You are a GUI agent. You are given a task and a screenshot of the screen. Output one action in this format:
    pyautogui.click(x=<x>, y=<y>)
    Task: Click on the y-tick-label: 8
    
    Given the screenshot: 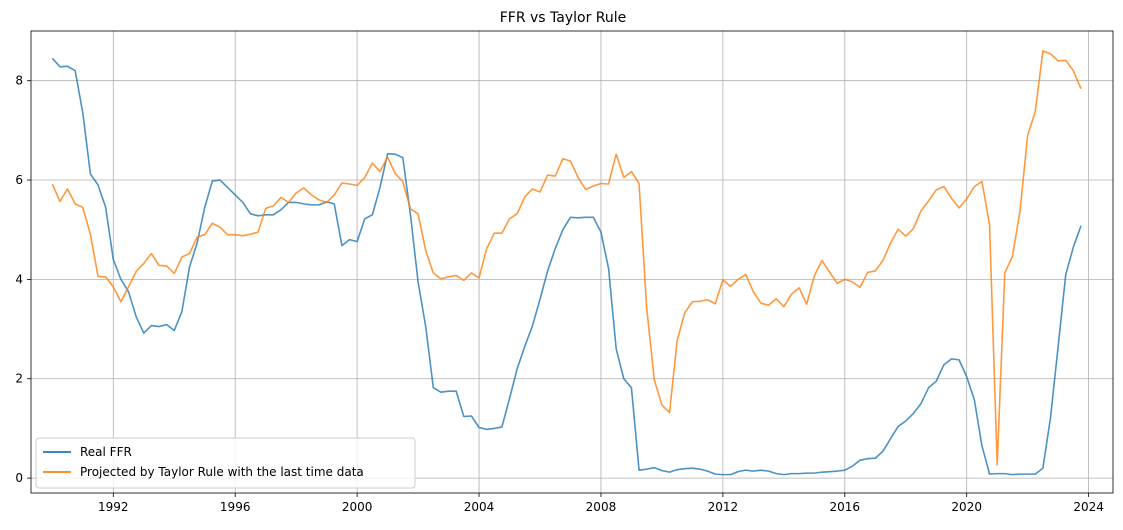 What is the action you would take?
    pyautogui.click(x=19, y=81)
    